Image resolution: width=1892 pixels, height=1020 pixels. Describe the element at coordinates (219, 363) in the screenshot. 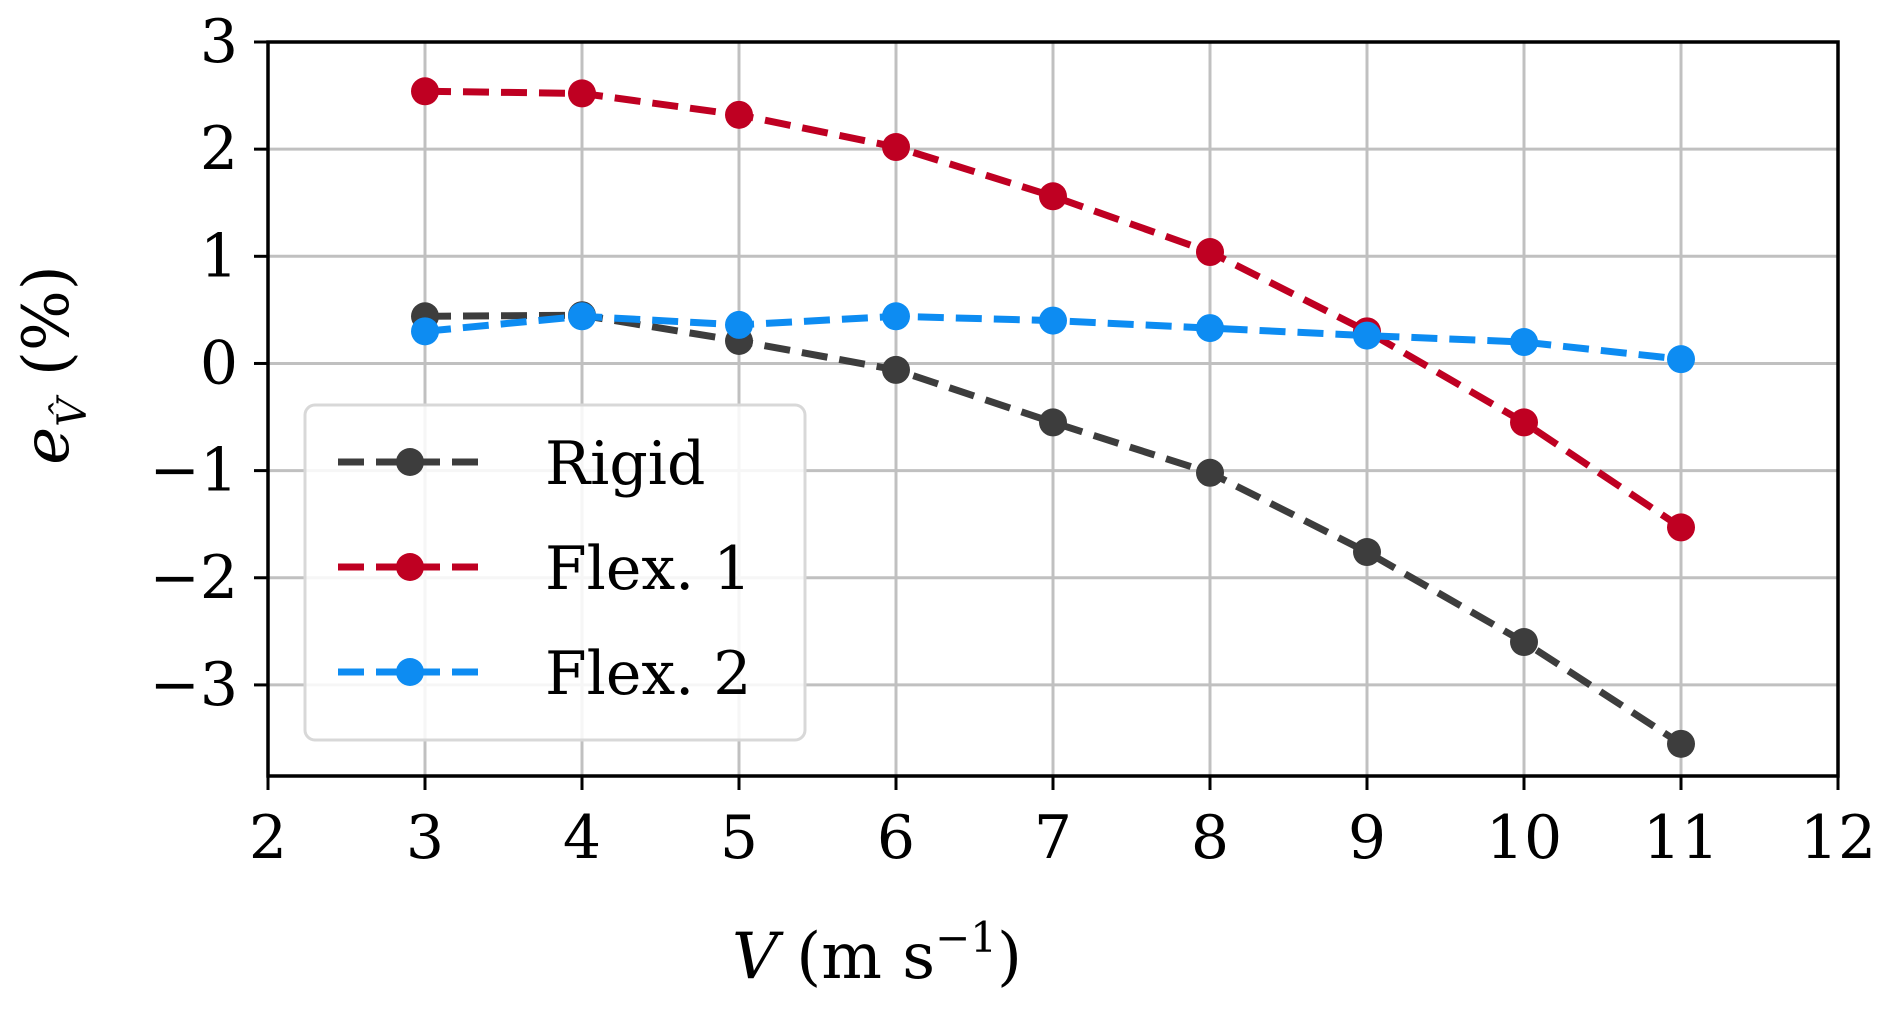

I see `y-tick-label: 0` at that location.